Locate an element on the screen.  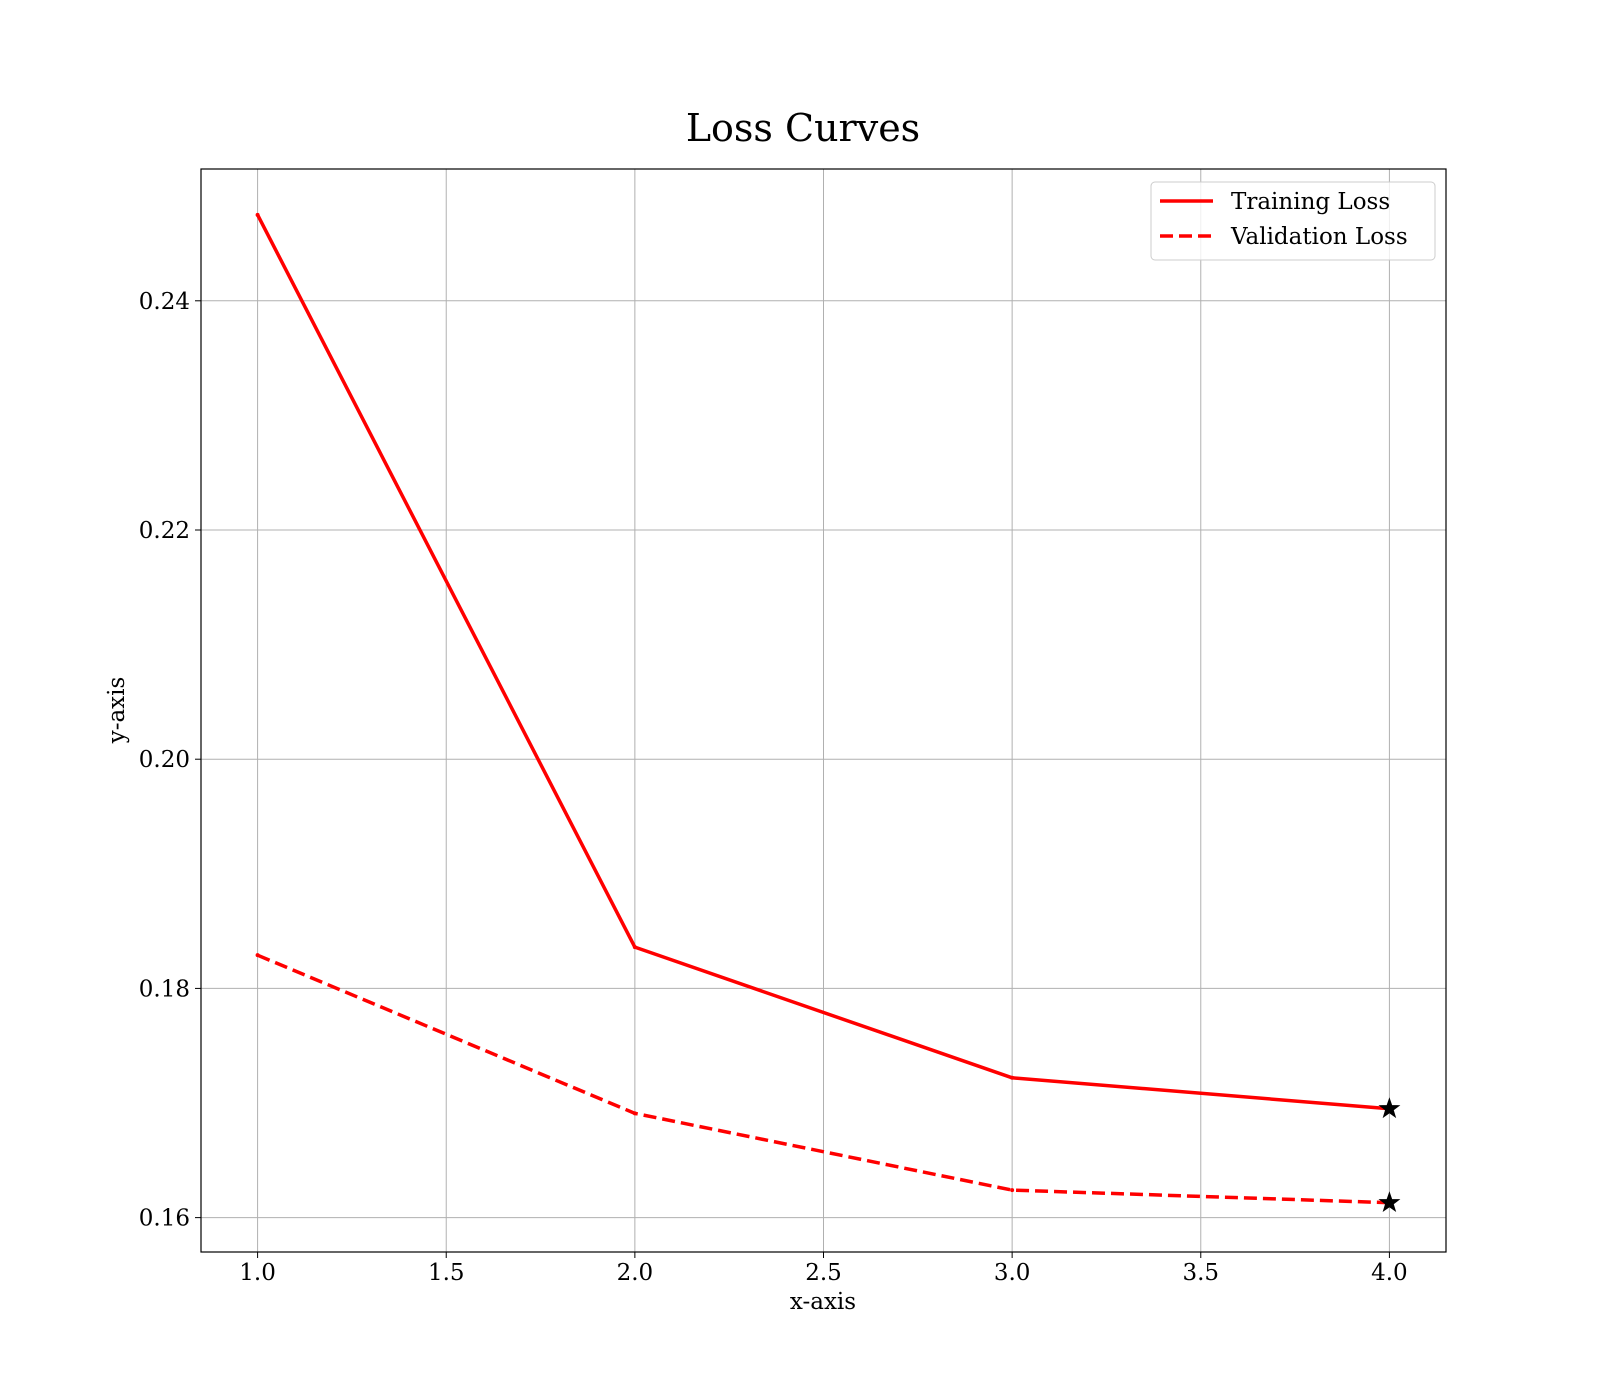
x-tick-label-1-5: 1.5 is located at coordinates (446, 1273).